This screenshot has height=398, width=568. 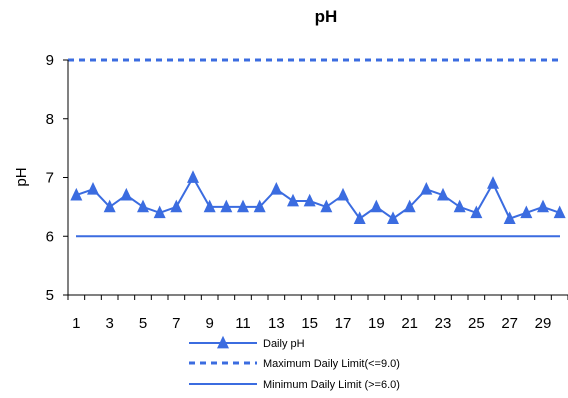 What do you see at coordinates (326, 16) in the screenshot?
I see `chart-title: pH` at bounding box center [326, 16].